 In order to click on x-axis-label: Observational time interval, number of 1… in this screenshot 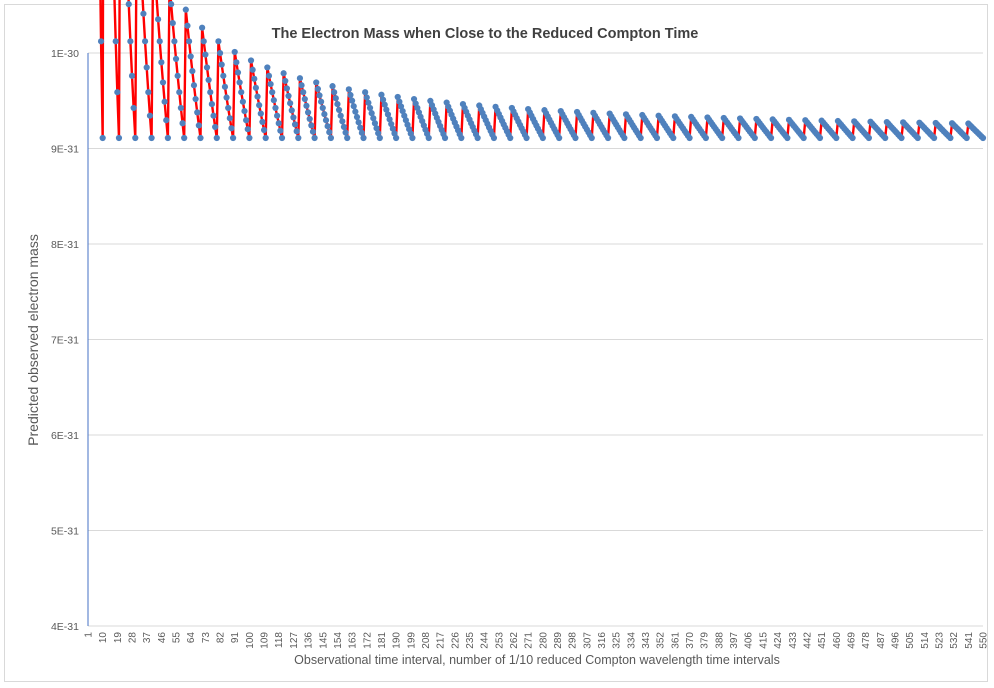, I will do `click(537, 660)`.